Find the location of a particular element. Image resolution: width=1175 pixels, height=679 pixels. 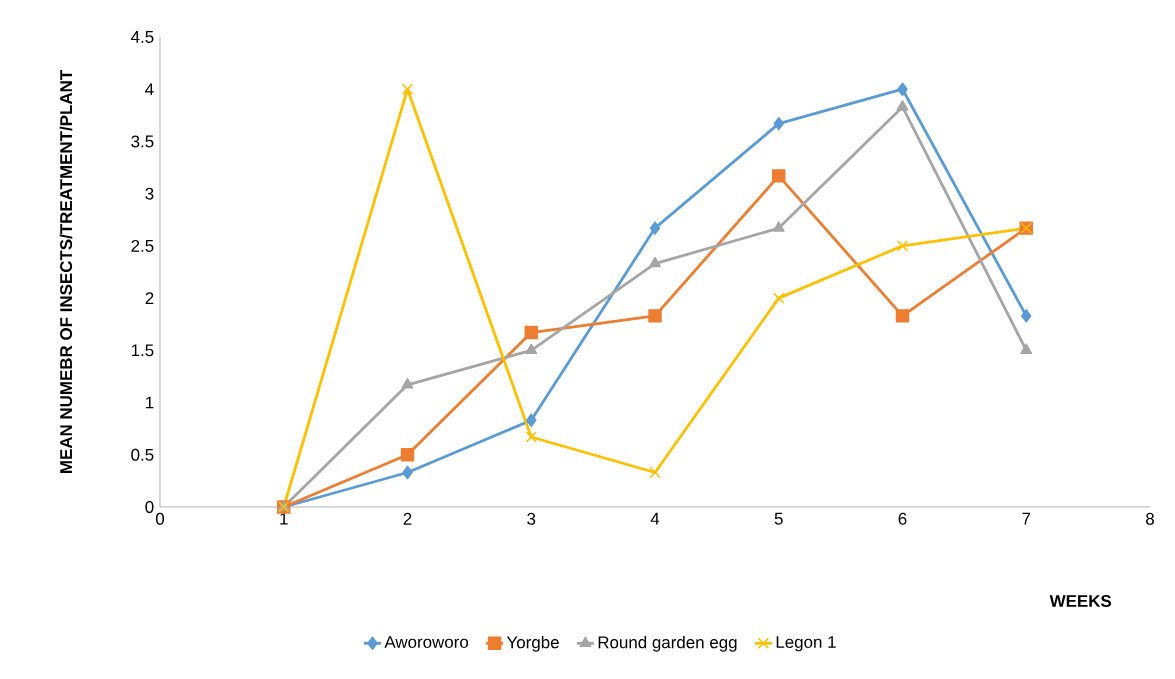

legend-label: Yorgbe is located at coordinates (532, 643).